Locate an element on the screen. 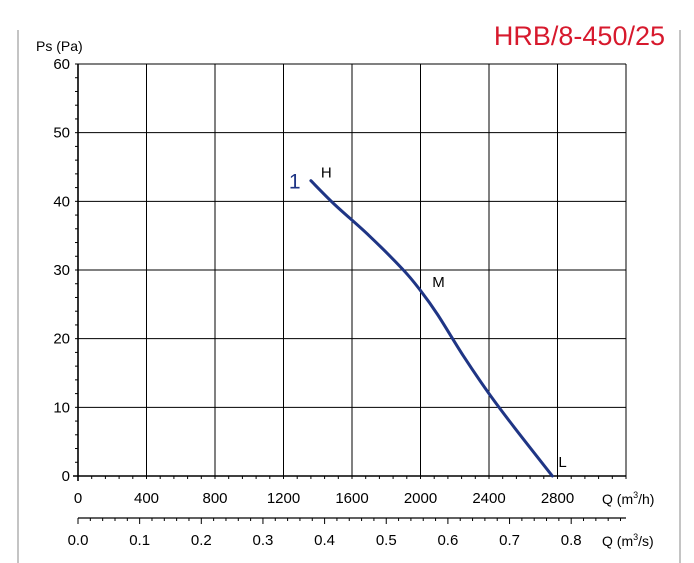 Image resolution: width=694 pixels, height=563 pixels. secondary-x-tick-labels: 0.0 0.1 0.2 0.3 0.4 0.5 0.6 0.7 0.8 is located at coordinates (325, 540).